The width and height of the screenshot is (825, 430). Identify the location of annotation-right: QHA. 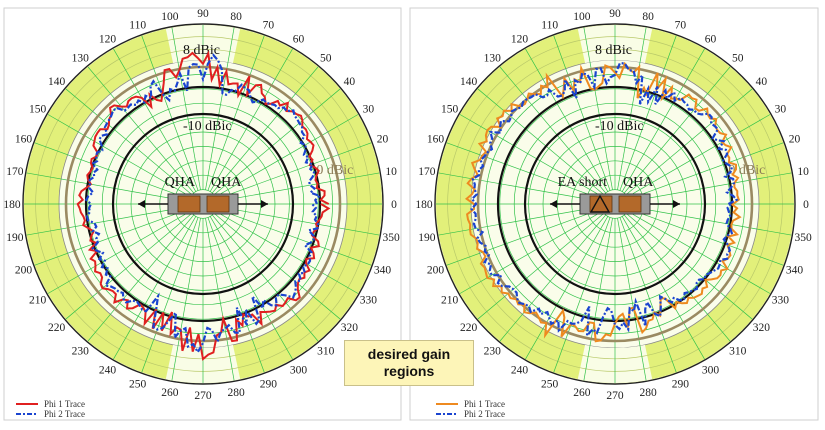
(638, 182).